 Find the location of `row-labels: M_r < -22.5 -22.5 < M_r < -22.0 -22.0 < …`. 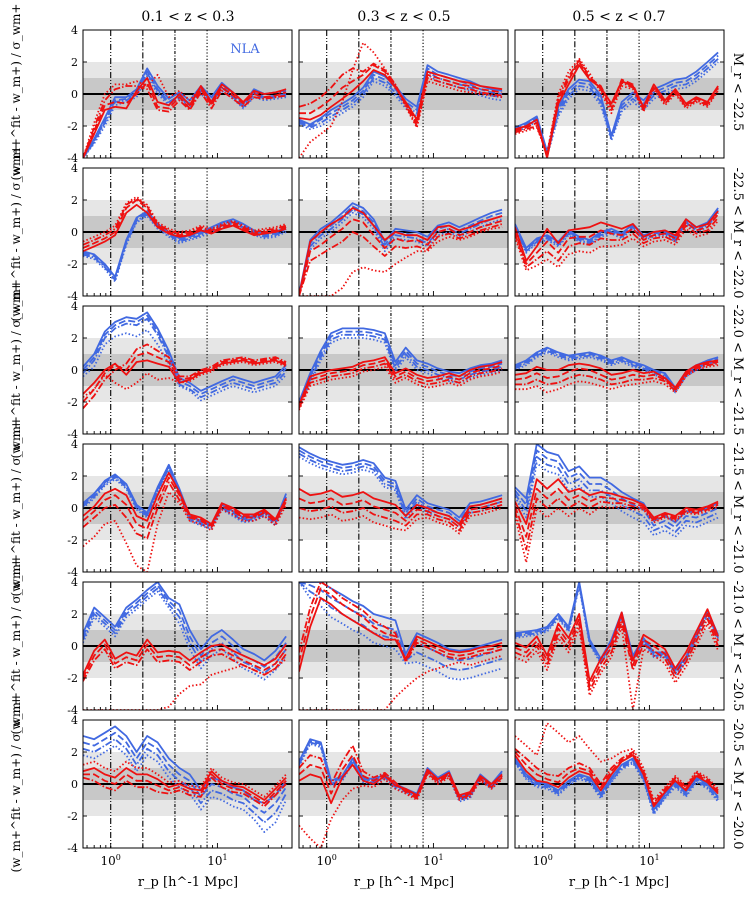

row-labels: M_r < -22.5 -22.5 < M_r < -22.0 -22.0 < … is located at coordinates (737, 451).